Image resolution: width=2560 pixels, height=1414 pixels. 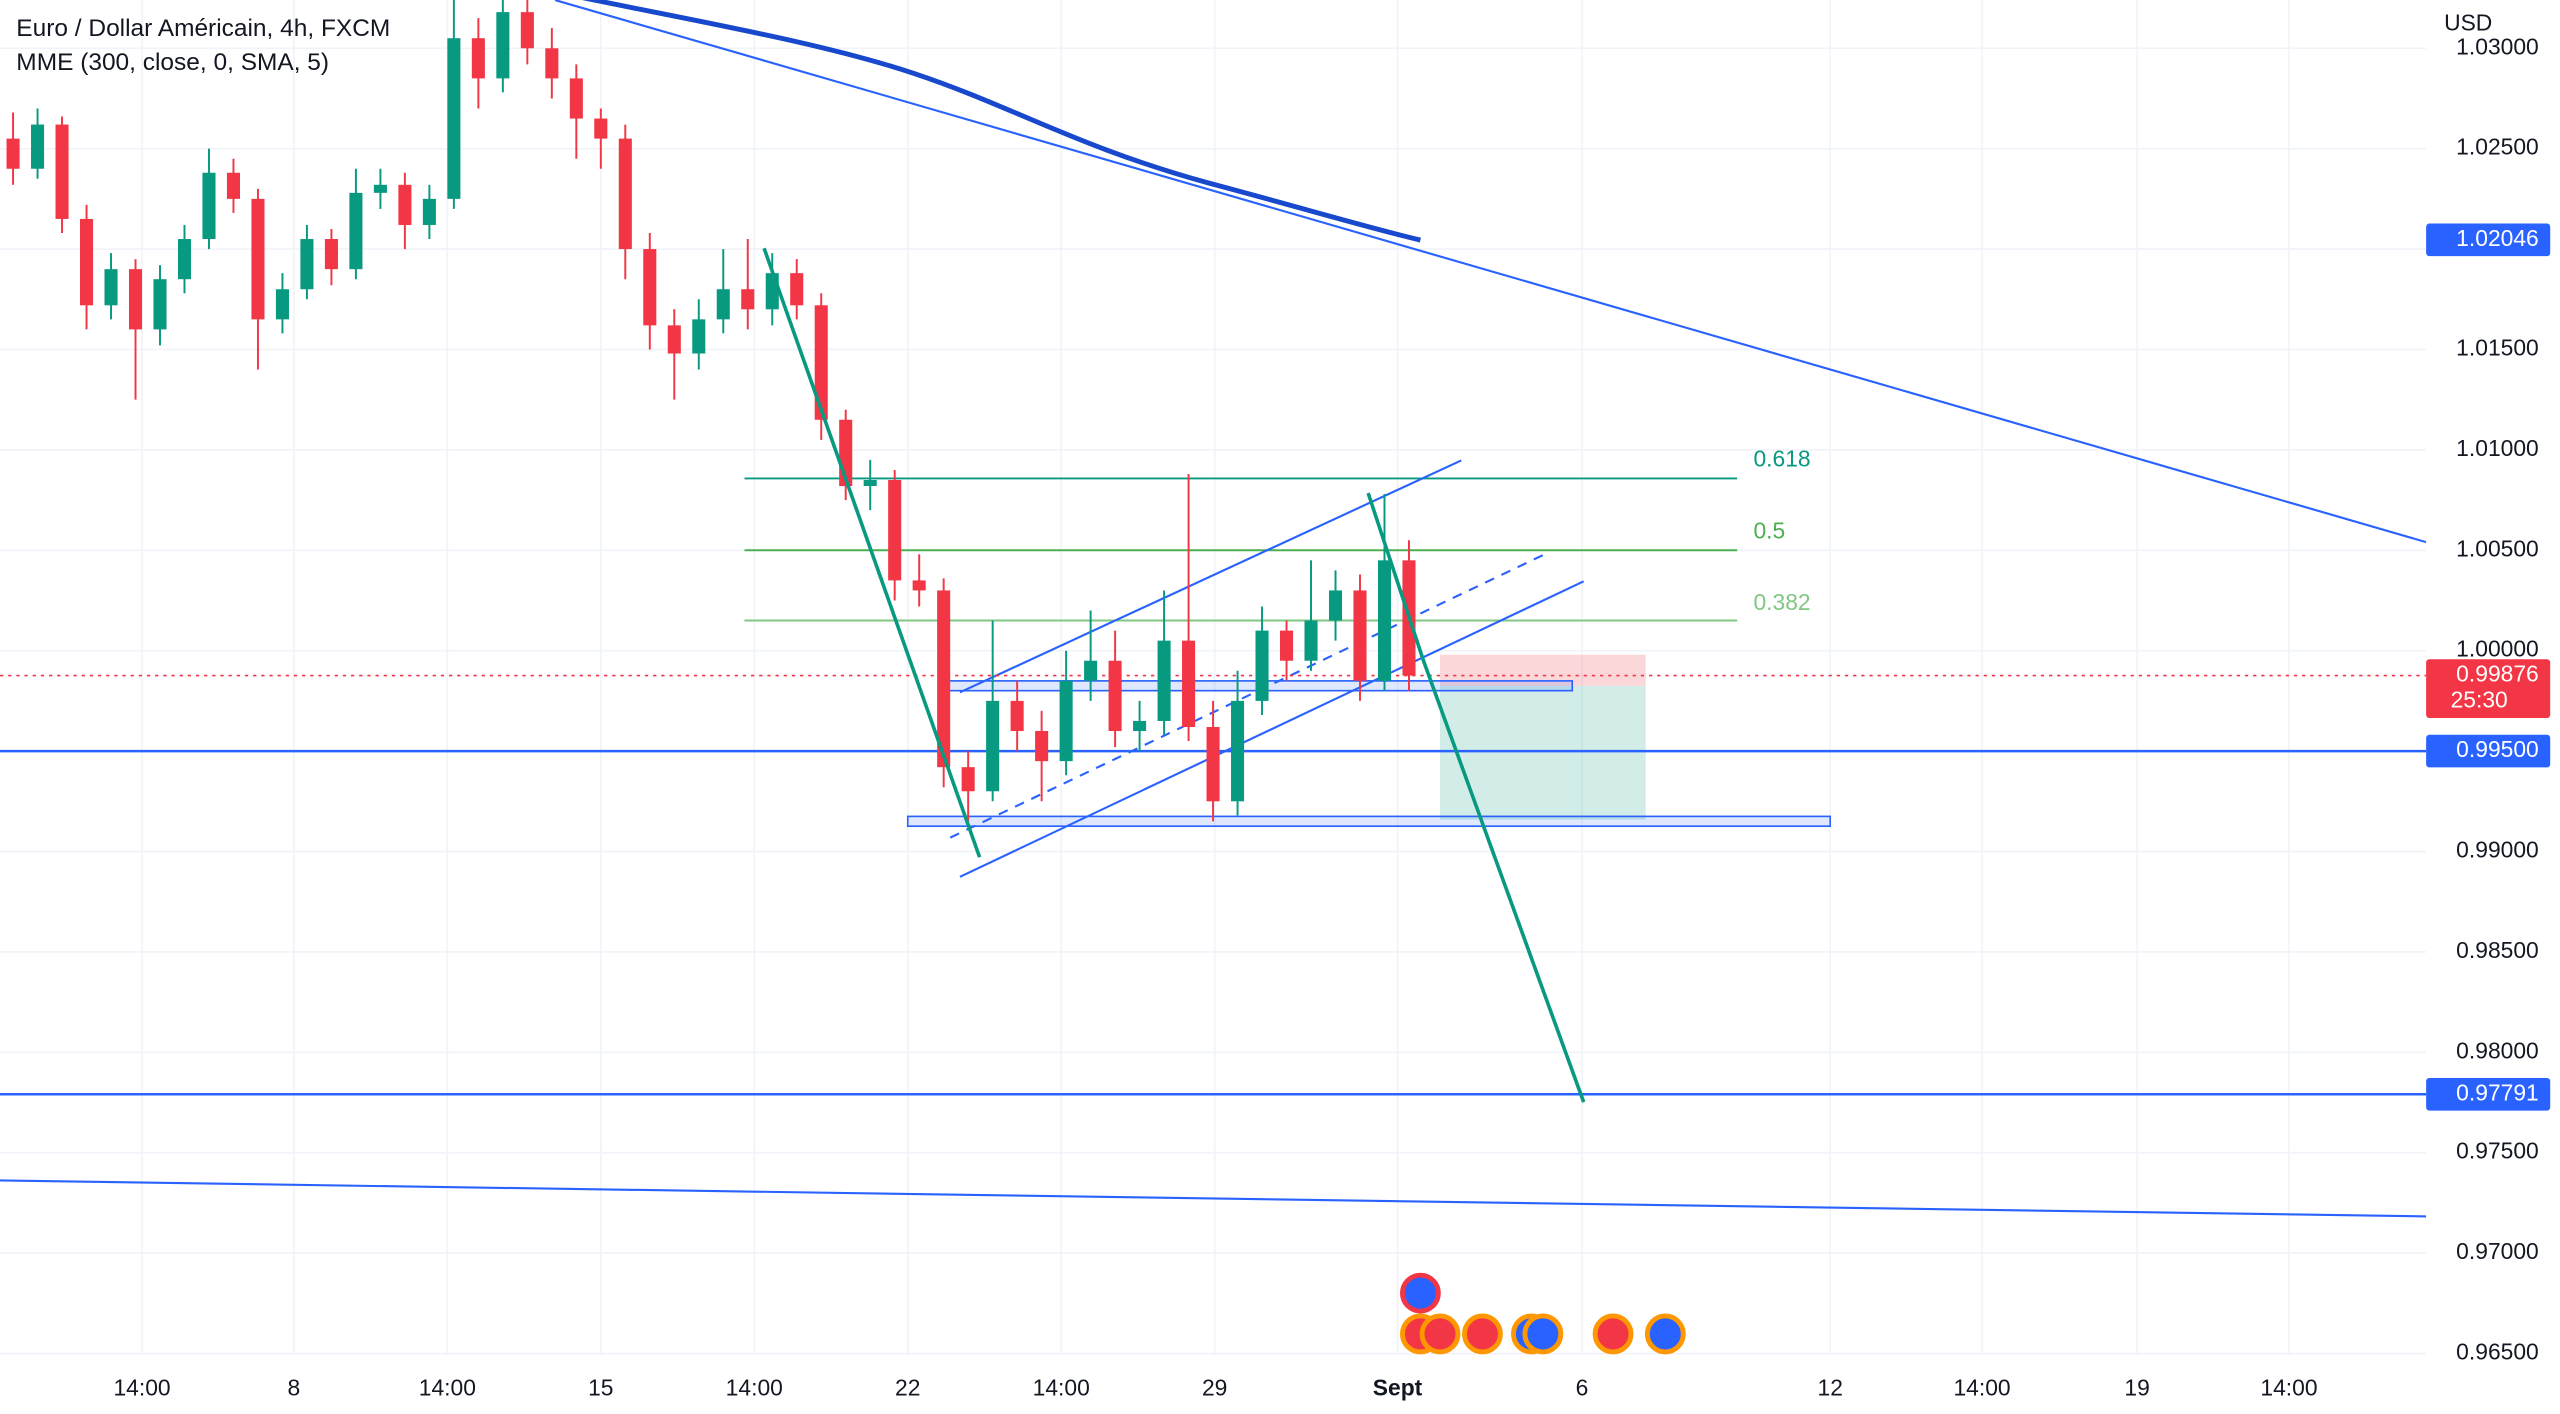 I want to click on y-tick-label: 0.98000, so click(x=2497, y=1050).